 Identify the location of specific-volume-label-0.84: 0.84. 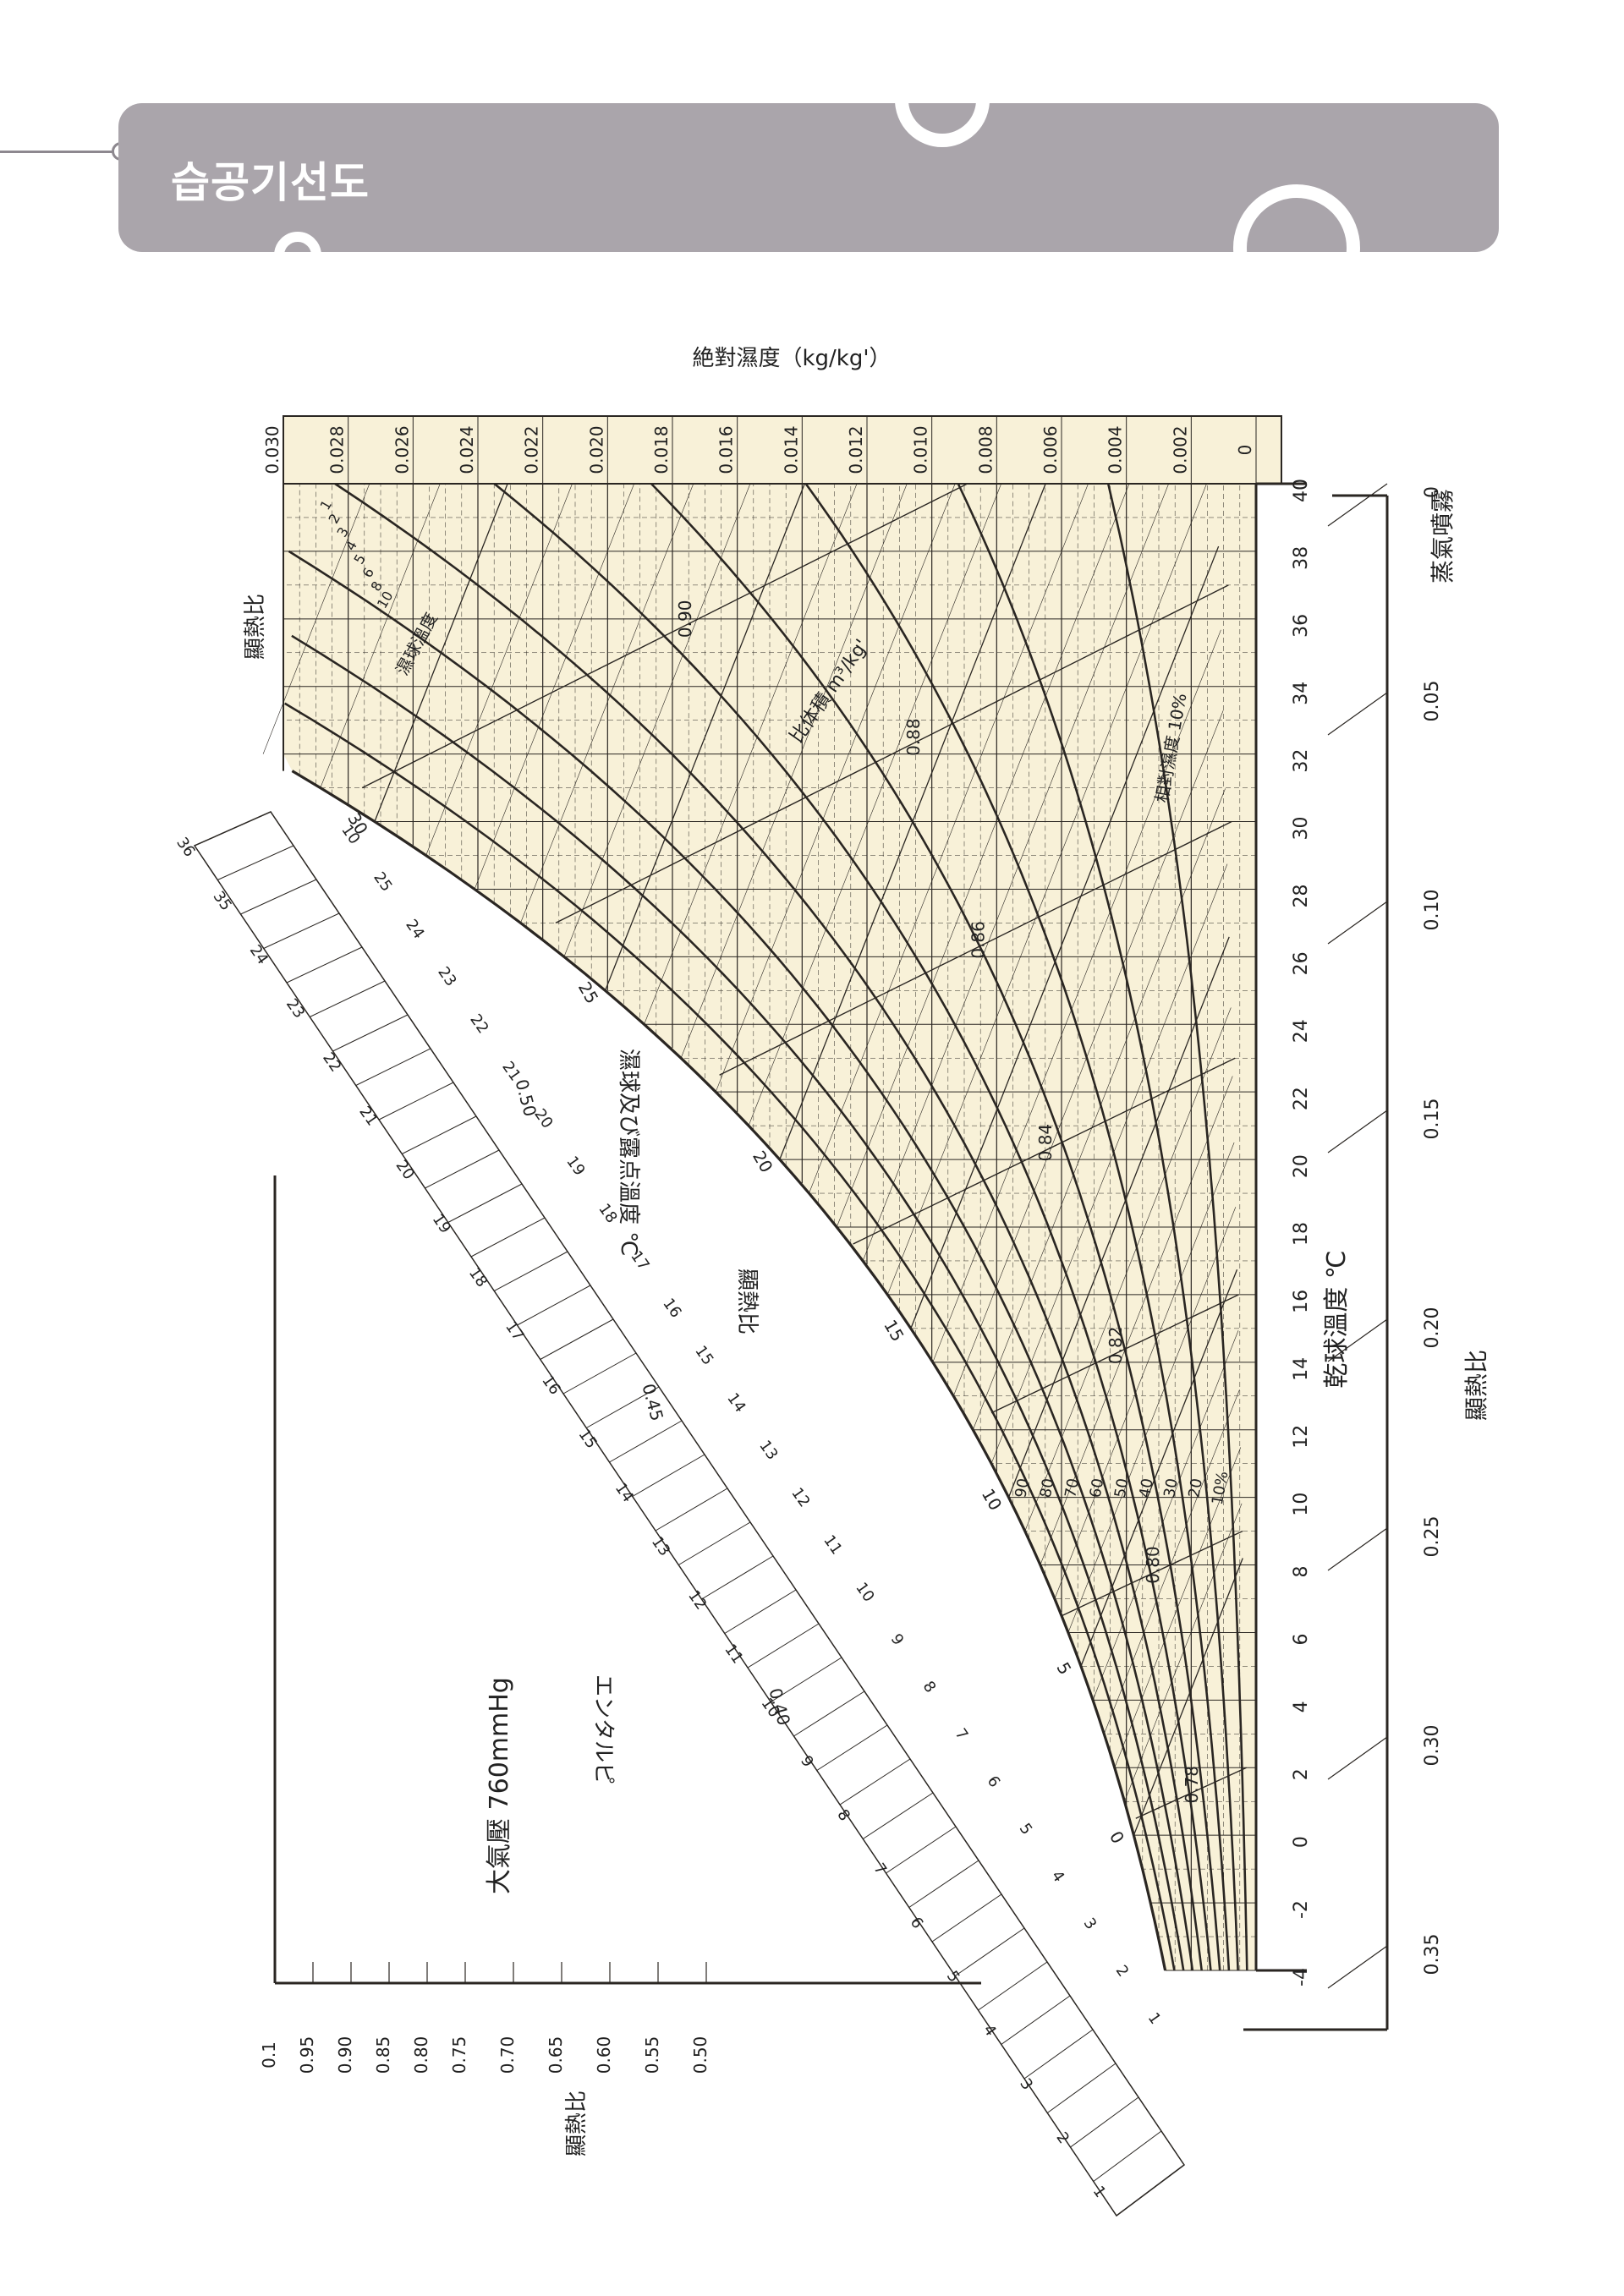
(1045, 1143).